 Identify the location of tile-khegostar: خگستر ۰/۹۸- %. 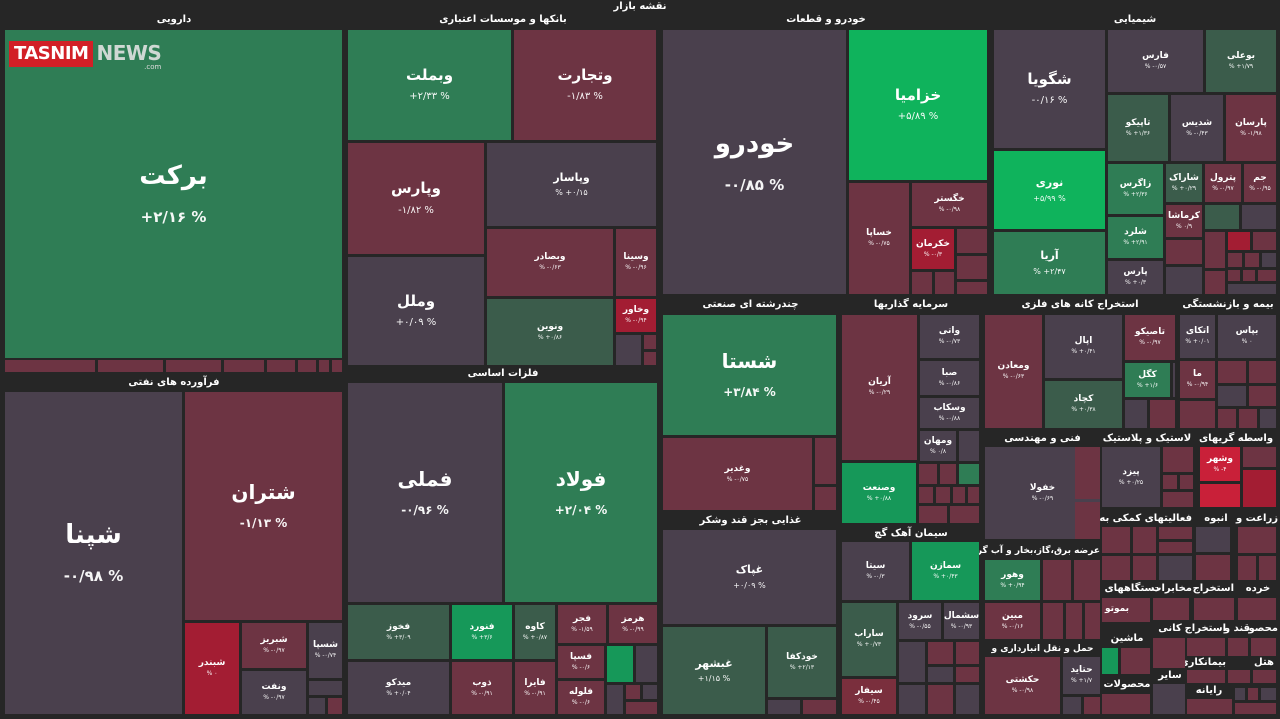
(949, 204).